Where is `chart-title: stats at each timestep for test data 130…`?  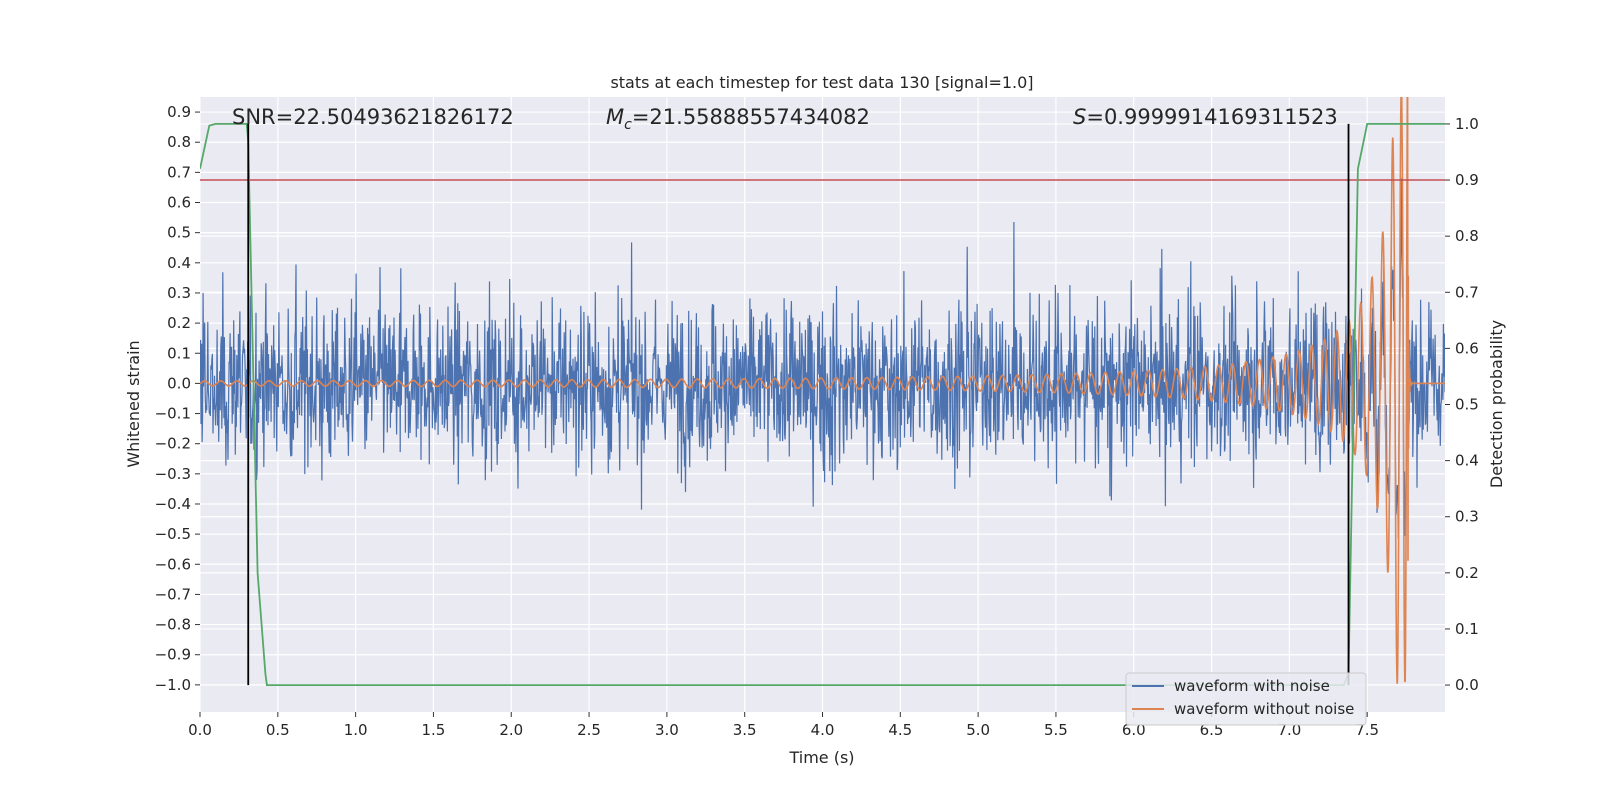
chart-title: stats at each timestep for test data 130… is located at coordinates (821, 82).